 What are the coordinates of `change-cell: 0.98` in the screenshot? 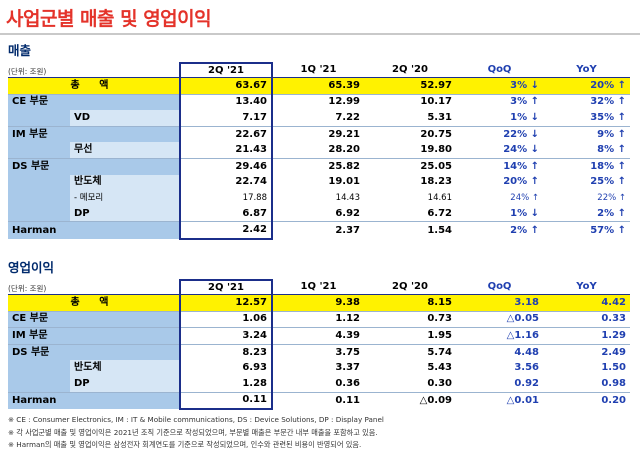 It's located at (613, 383).